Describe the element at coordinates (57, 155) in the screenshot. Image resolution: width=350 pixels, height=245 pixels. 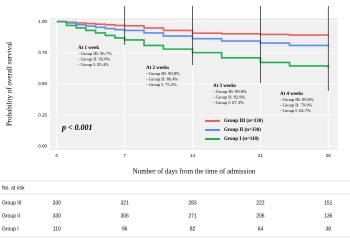
I see `x-tick-label: 0` at that location.